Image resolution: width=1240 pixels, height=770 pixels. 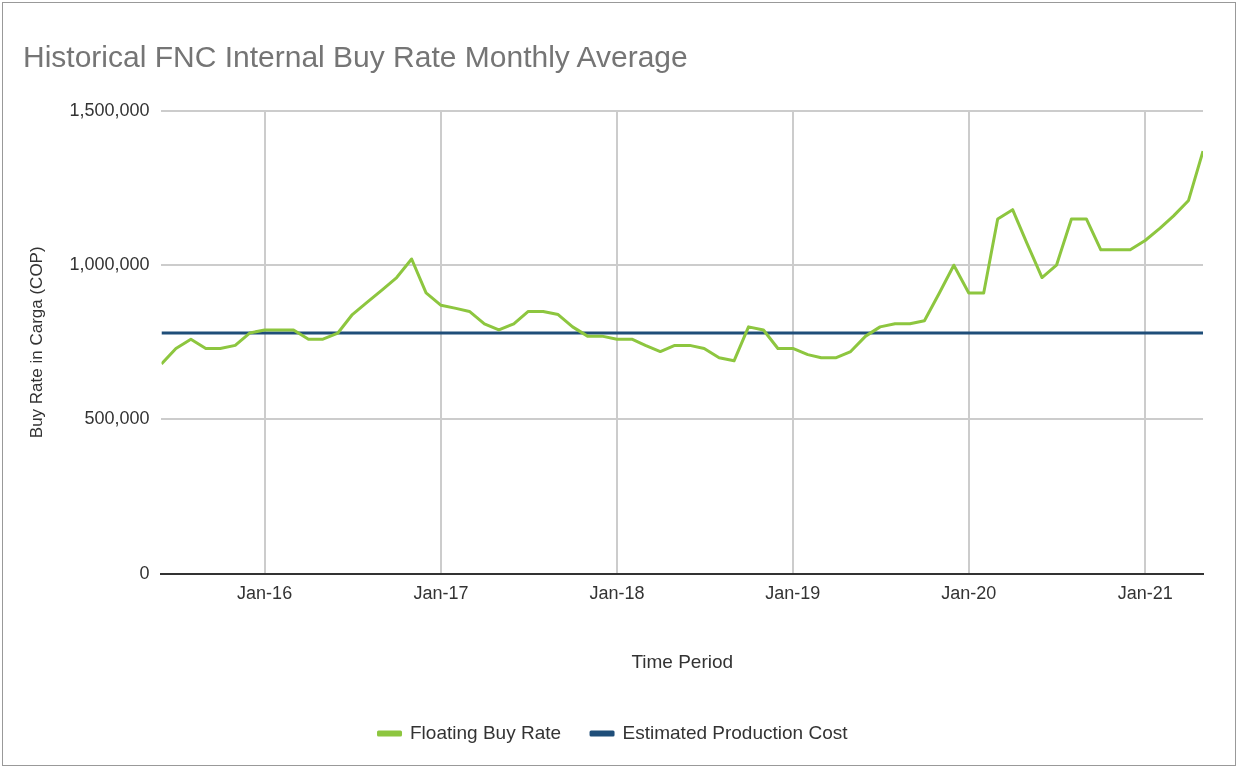 What do you see at coordinates (109, 109) in the screenshot?
I see `y-tick-label: 1,500,000` at bounding box center [109, 109].